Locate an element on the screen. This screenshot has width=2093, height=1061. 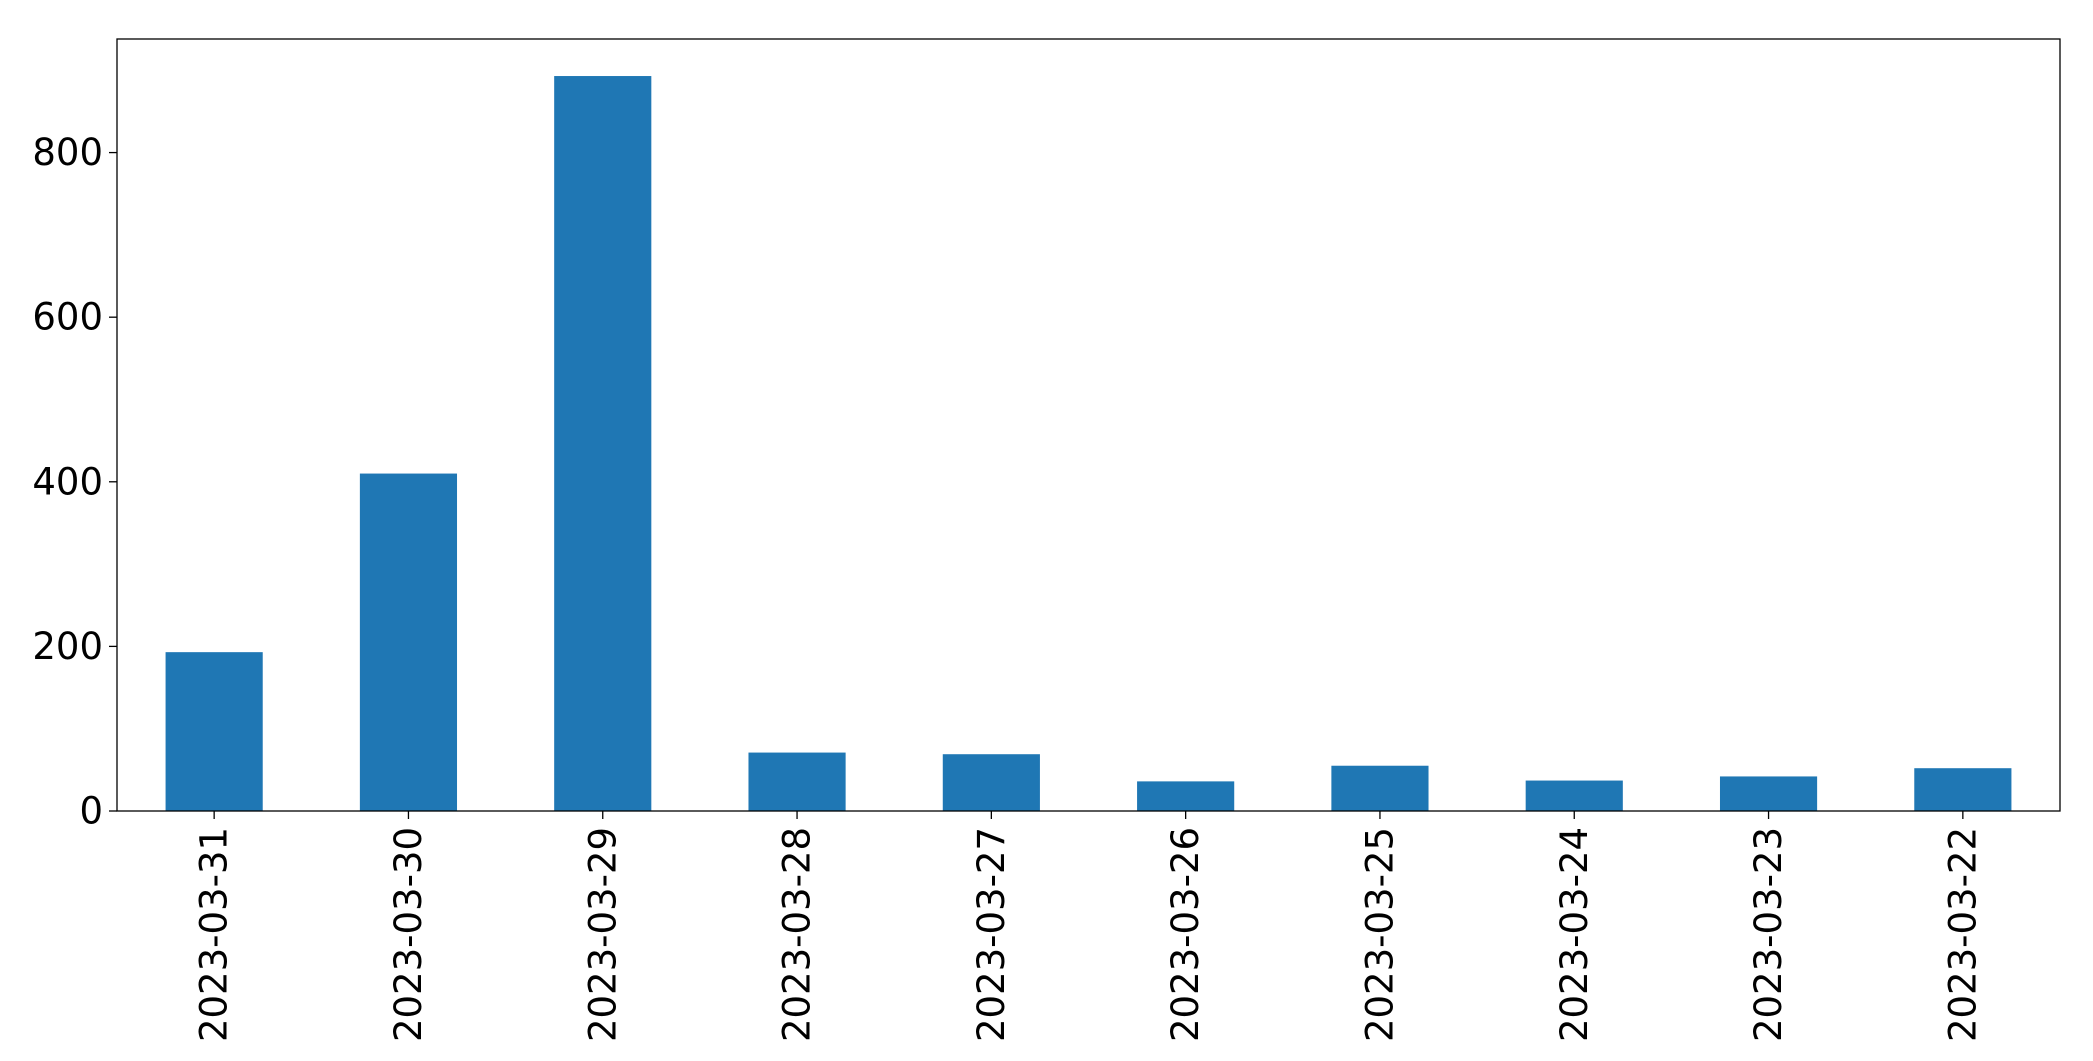
x-tick-label: 2023-03-24 is located at coordinates (1574, 934).